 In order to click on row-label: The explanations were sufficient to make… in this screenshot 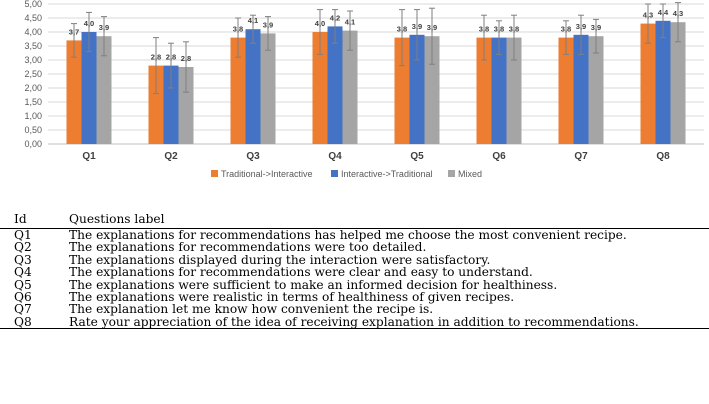, I will do `click(313, 284)`.